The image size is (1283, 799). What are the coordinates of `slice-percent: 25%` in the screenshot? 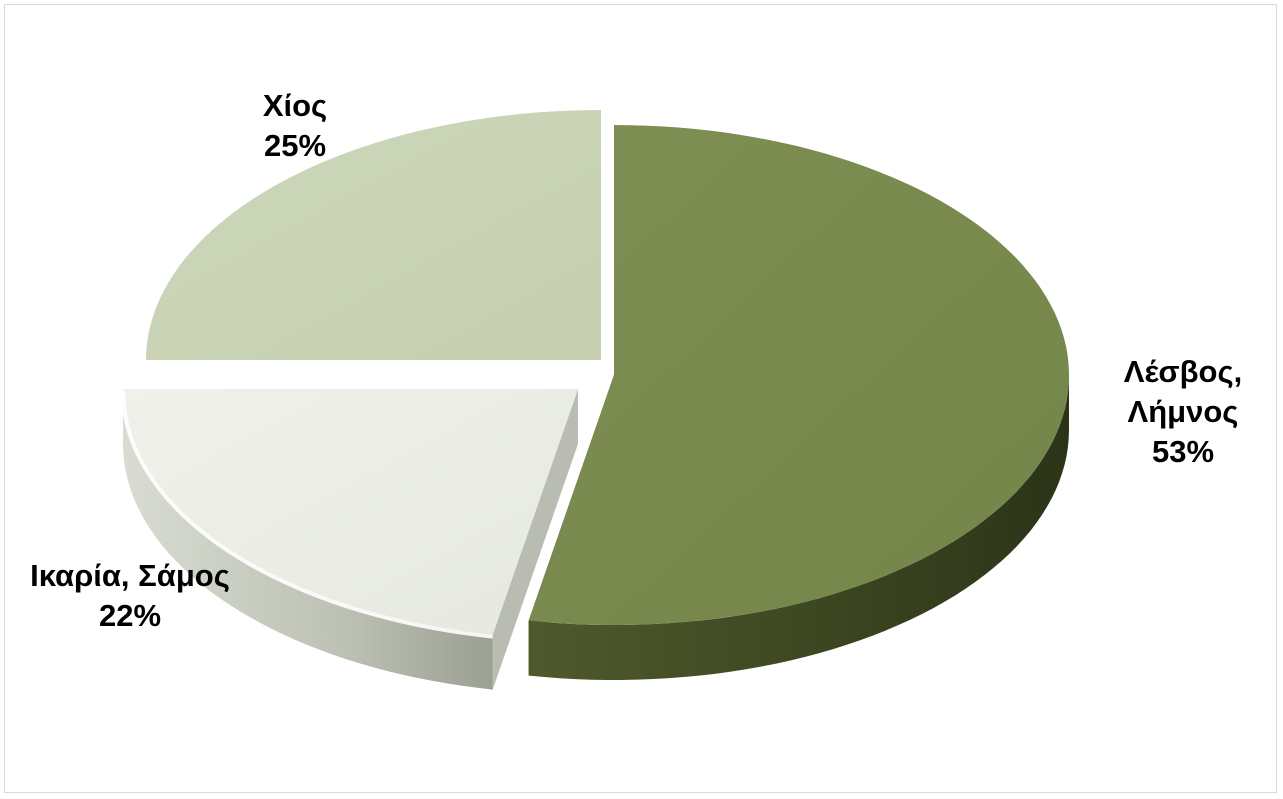 It's located at (295, 145).